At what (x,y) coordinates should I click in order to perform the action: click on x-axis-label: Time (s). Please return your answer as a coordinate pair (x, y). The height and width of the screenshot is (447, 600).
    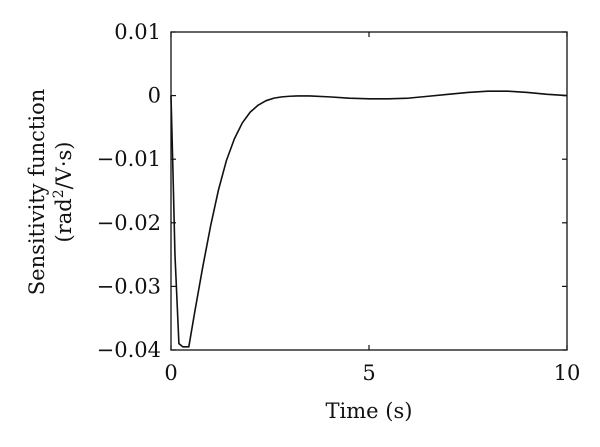
    Looking at the image, I should click on (369, 411).